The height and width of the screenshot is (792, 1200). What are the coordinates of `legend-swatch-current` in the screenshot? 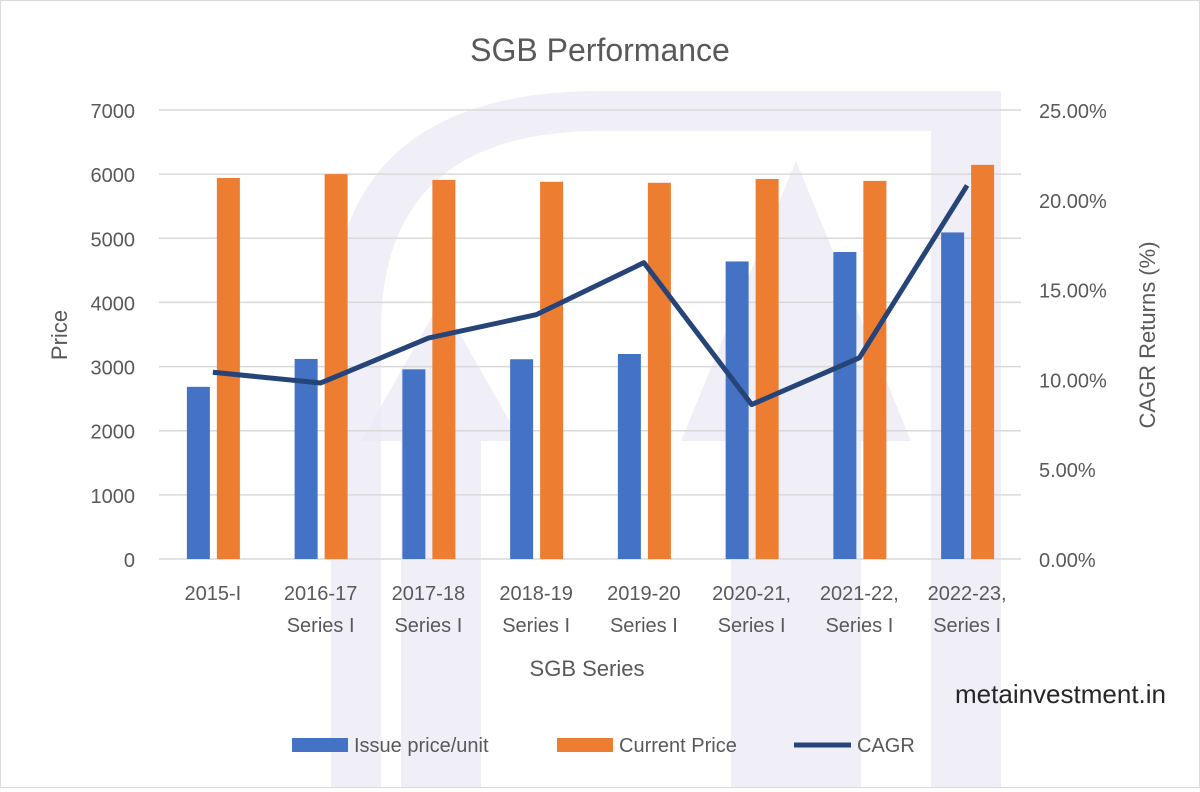 It's located at (585, 745).